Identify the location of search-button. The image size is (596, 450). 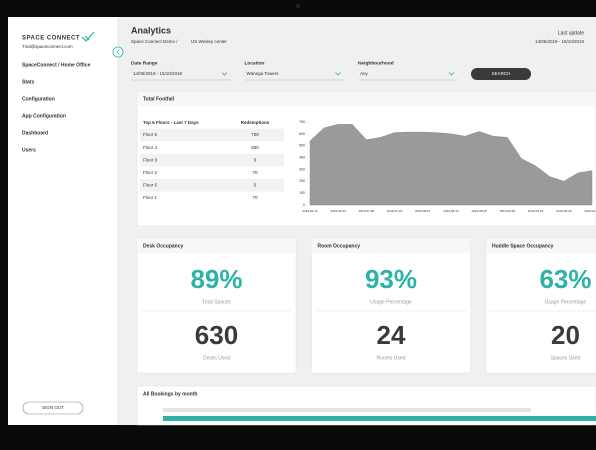
(501, 74).